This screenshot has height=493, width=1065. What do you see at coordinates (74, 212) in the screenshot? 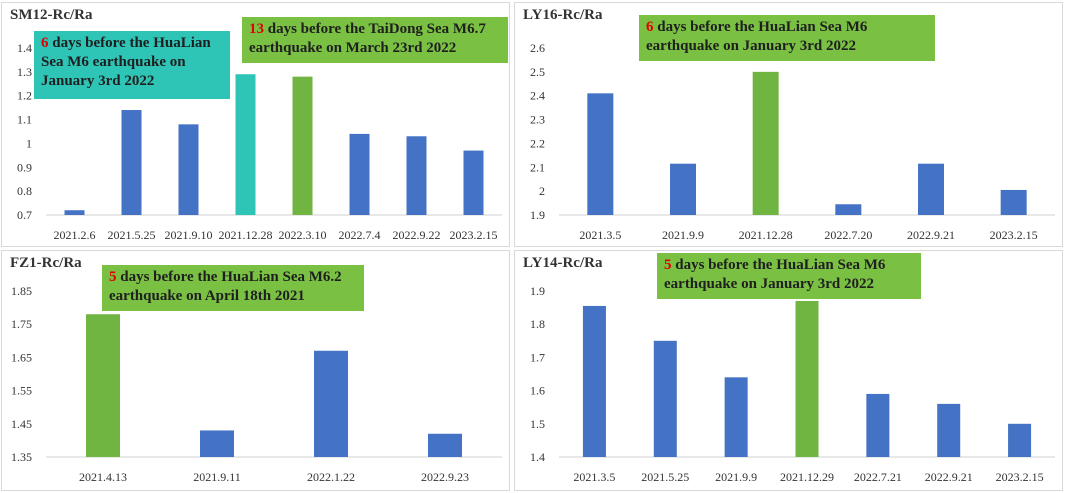
I see `bar-2021.2.6` at bounding box center [74, 212].